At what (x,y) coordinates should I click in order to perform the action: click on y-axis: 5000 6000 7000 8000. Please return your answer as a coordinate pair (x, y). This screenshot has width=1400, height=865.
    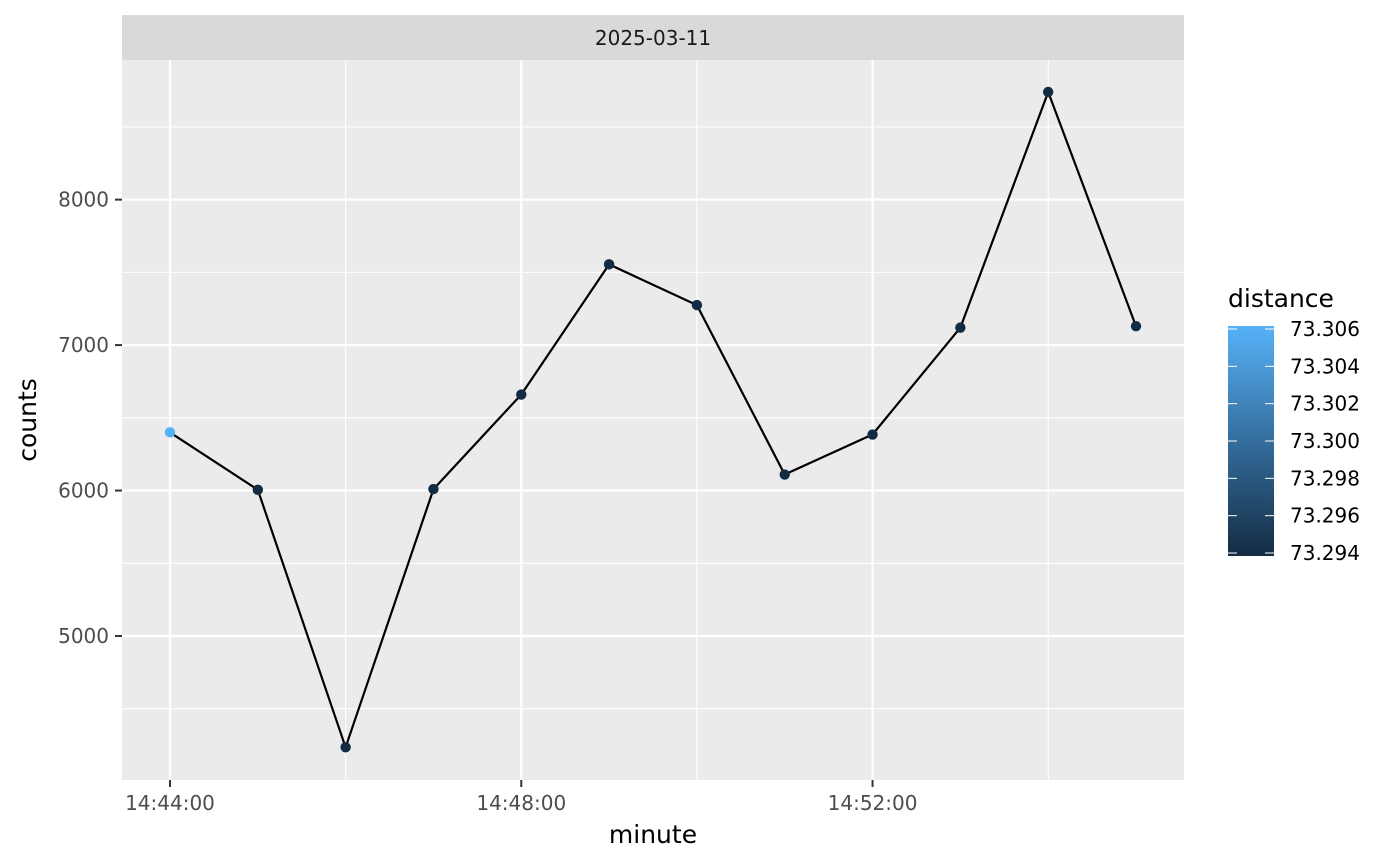
    Looking at the image, I should click on (90, 418).